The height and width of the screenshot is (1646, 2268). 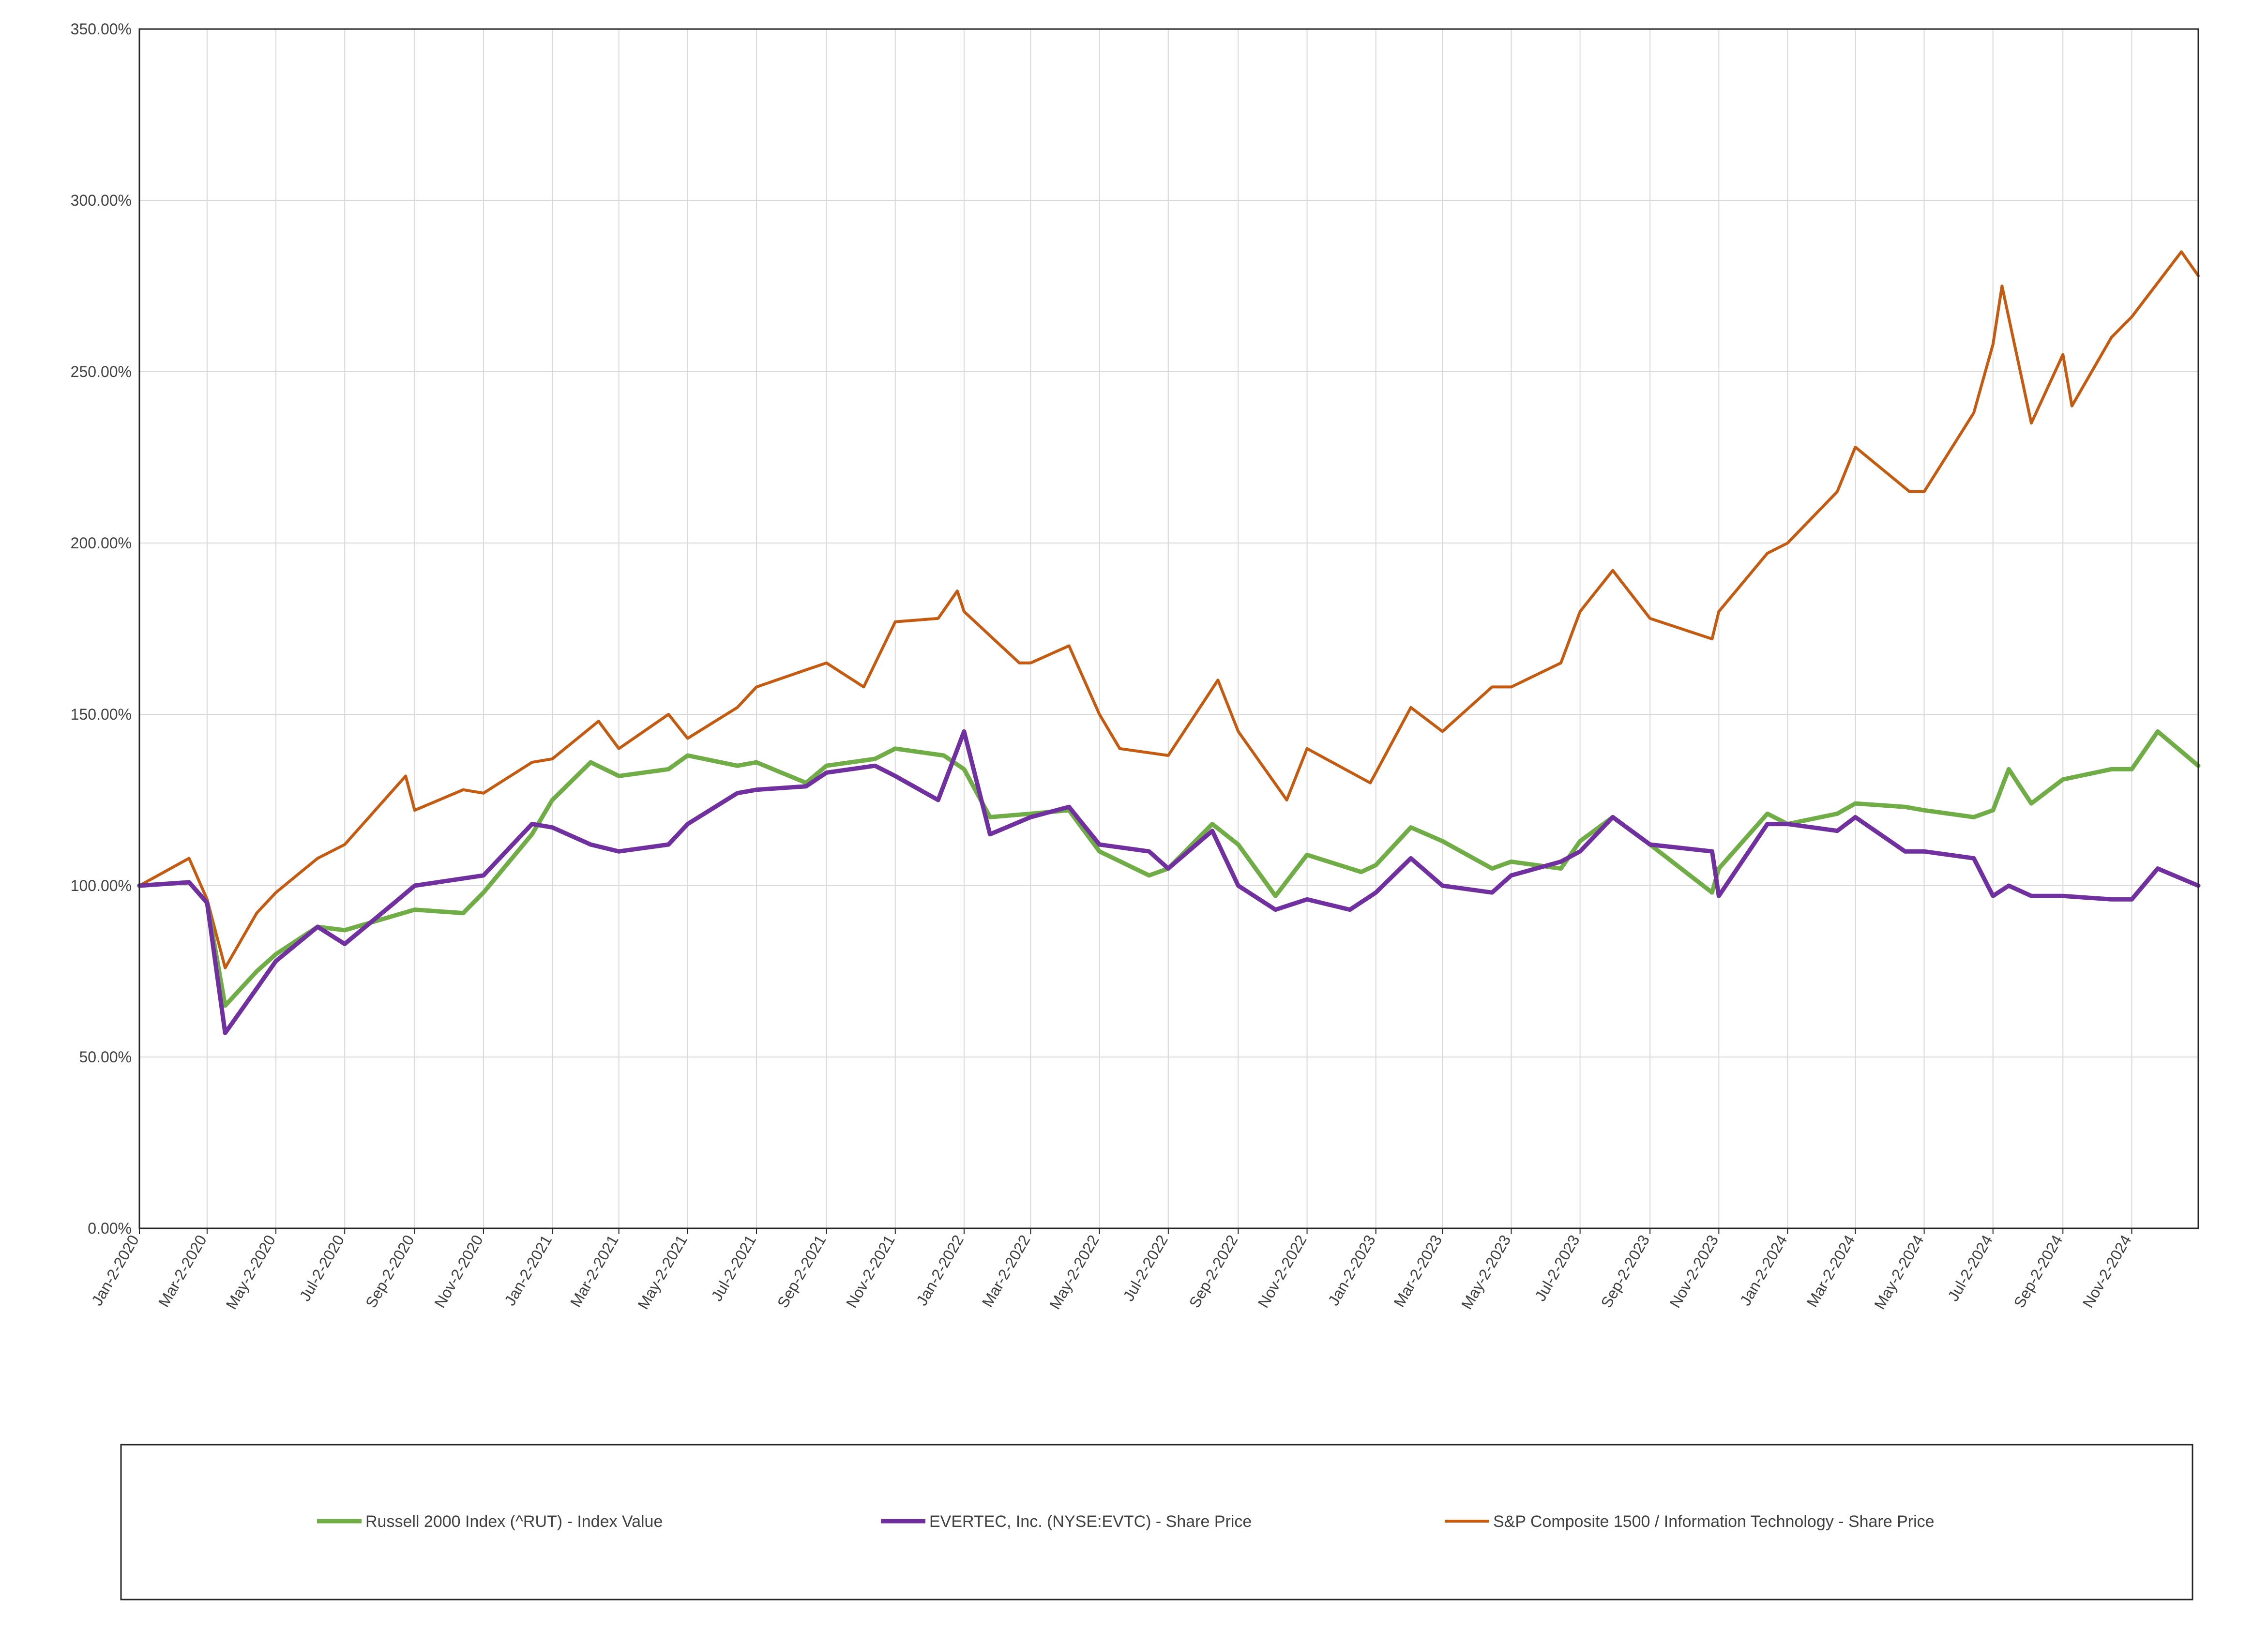 I want to click on y-tick-label: 300.00%, so click(x=101, y=200).